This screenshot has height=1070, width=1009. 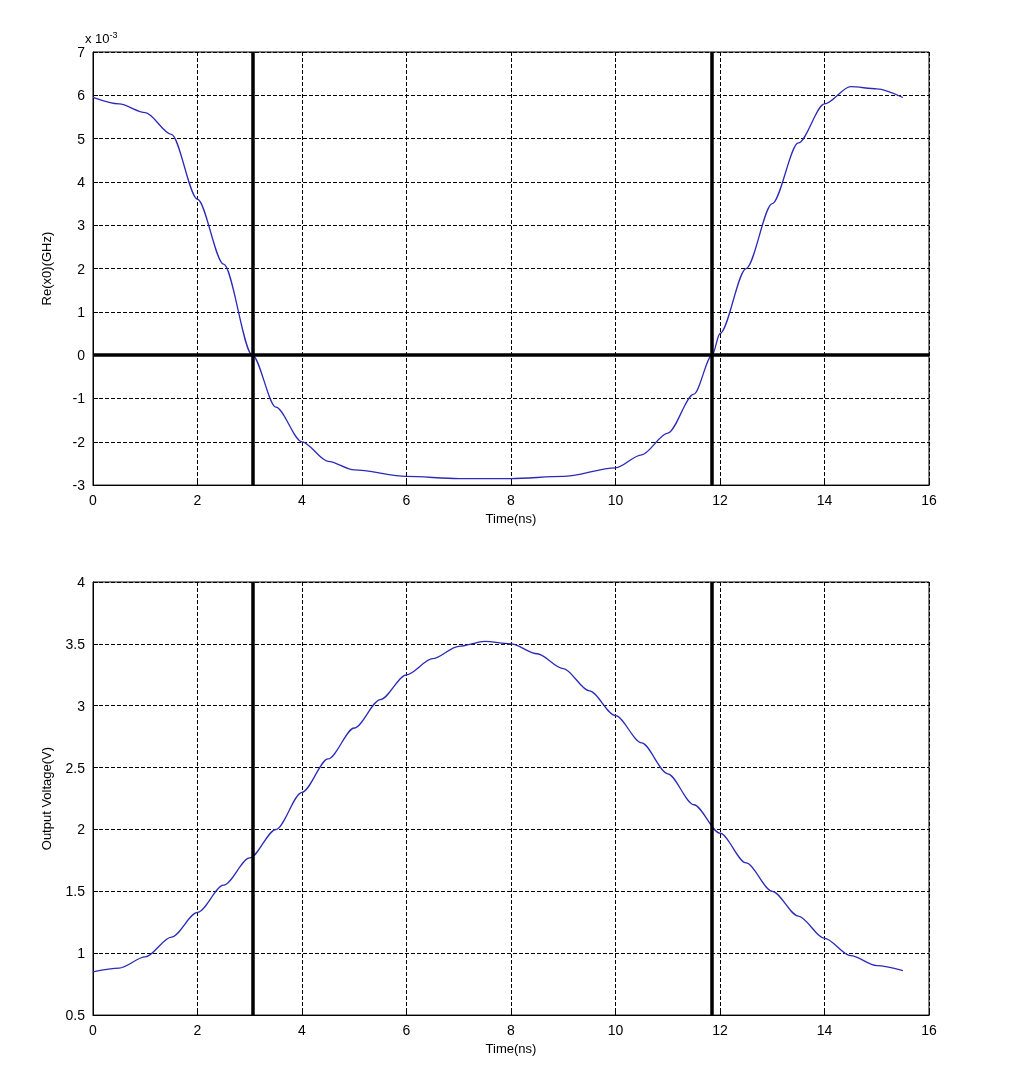 I want to click on y-tick-label: 5, so click(x=81, y=138).